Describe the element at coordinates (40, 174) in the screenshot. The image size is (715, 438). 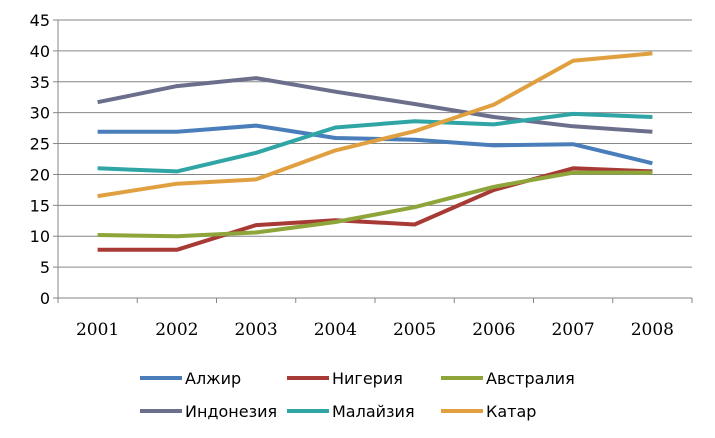
I see `y-tick-label: 20` at that location.